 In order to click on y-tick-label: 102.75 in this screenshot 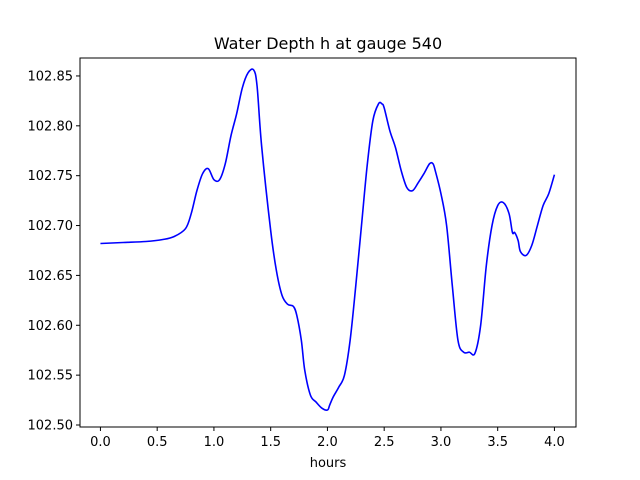, I will do `click(51, 176)`.